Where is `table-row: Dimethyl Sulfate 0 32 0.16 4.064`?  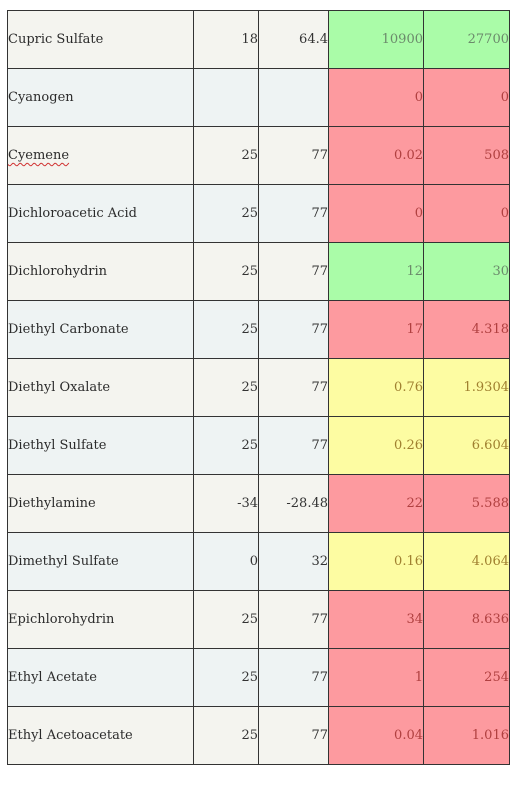
table-row: Dimethyl Sulfate 0 32 0.16 4.064 is located at coordinates (258, 561).